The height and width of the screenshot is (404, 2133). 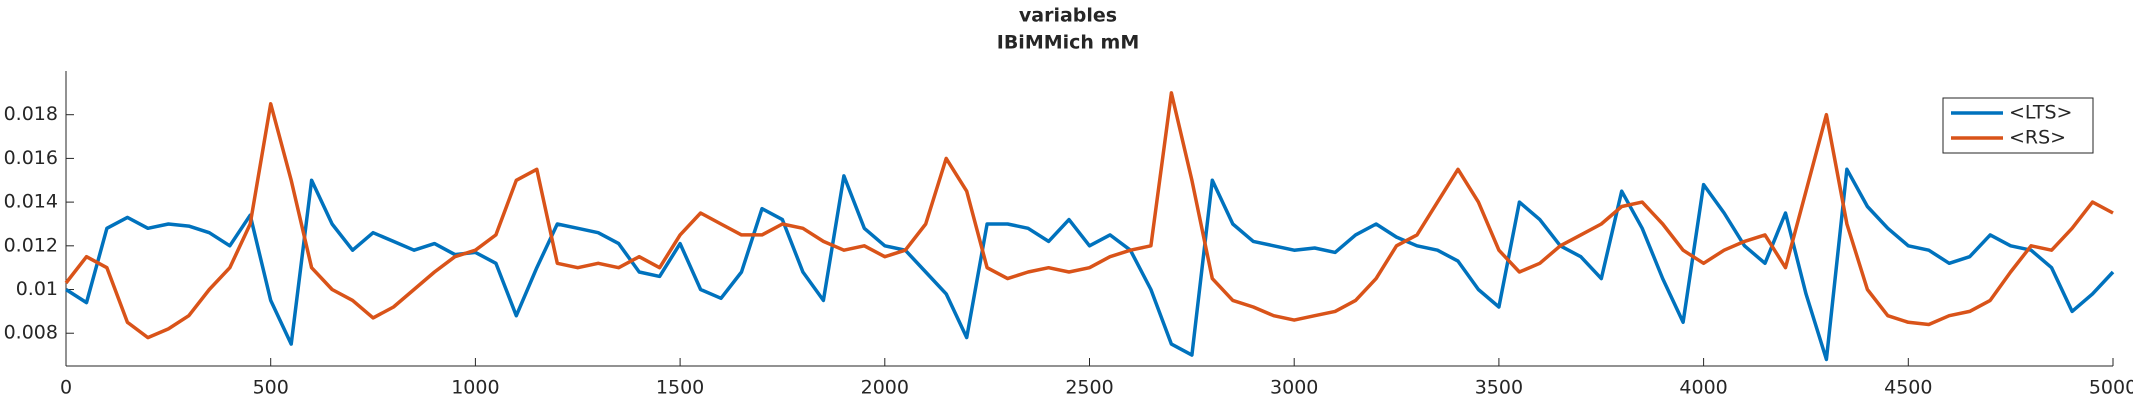 I want to click on x-tick-label: 3500, so click(x=1499, y=388).